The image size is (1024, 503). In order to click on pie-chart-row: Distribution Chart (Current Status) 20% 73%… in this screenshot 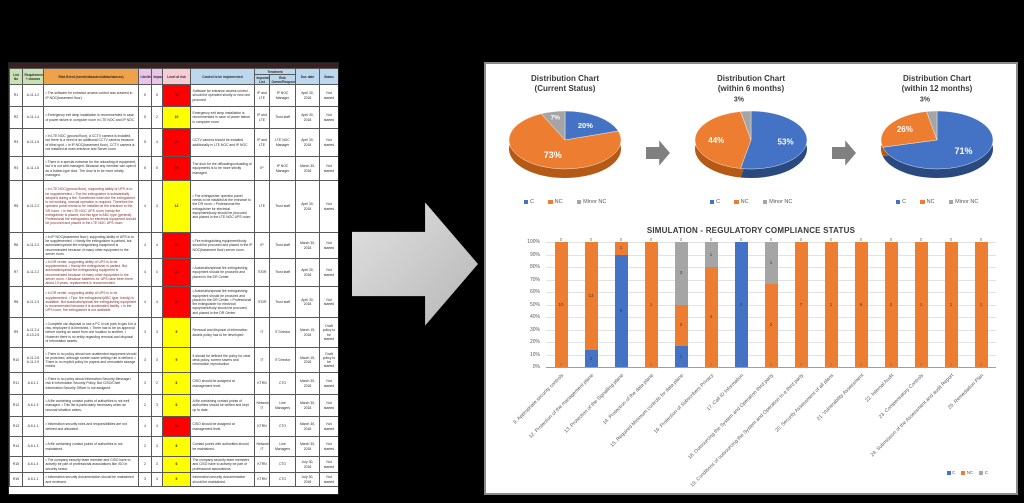, I will do `click(751, 139)`.